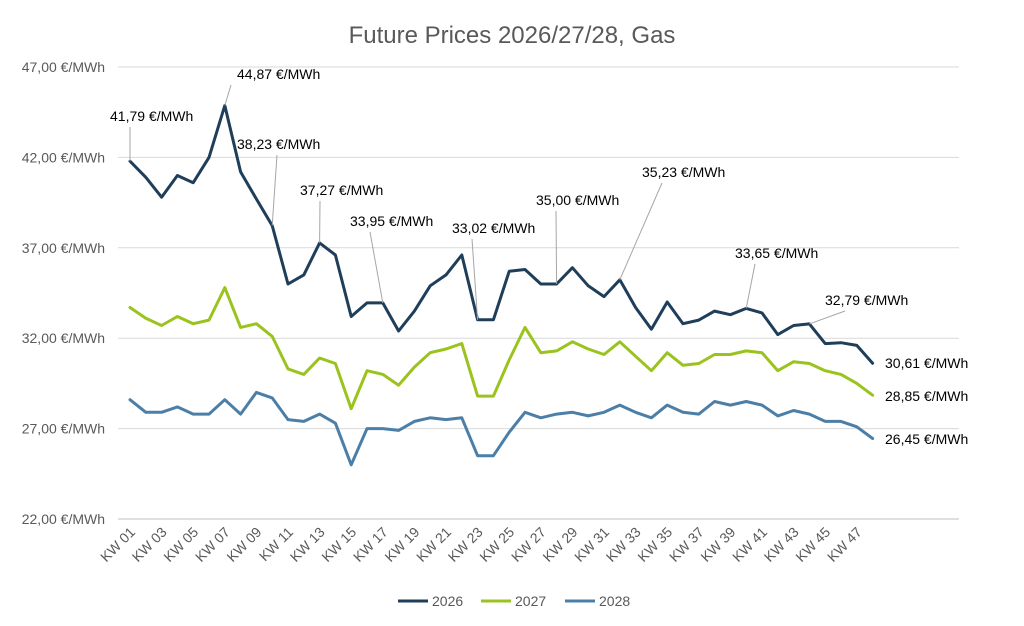  Describe the element at coordinates (501, 428) in the screenshot. I see `series-line-2028` at that location.